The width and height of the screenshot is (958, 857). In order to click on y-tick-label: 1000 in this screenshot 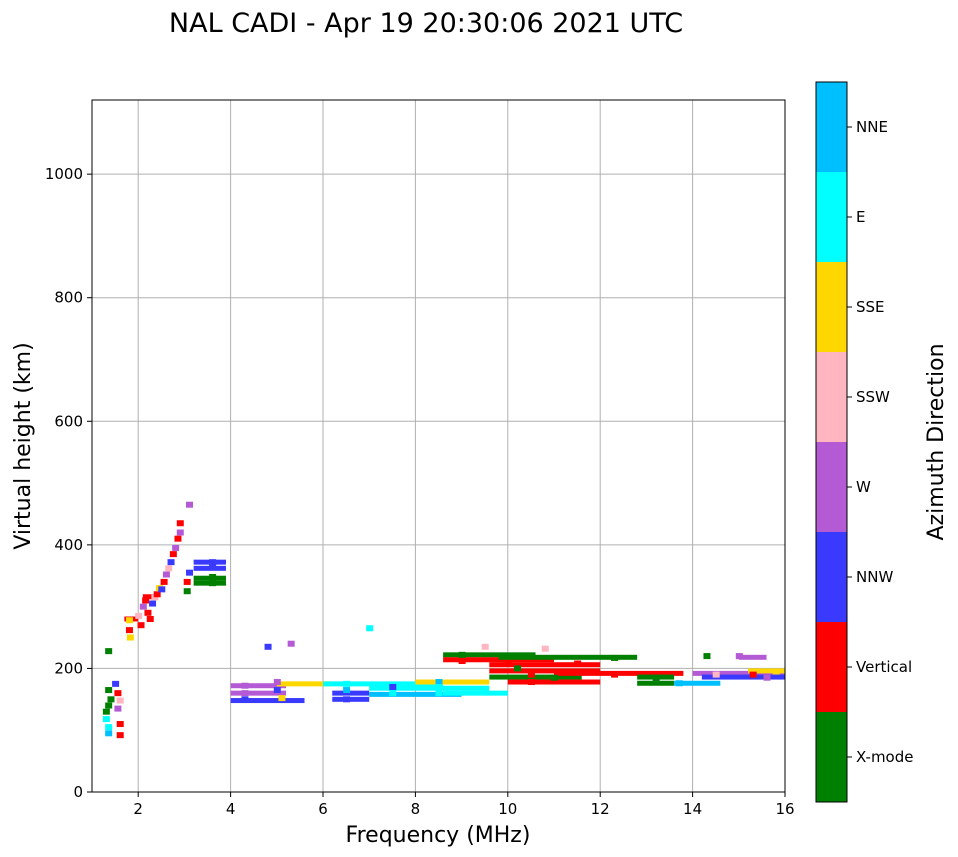, I will do `click(64, 174)`.